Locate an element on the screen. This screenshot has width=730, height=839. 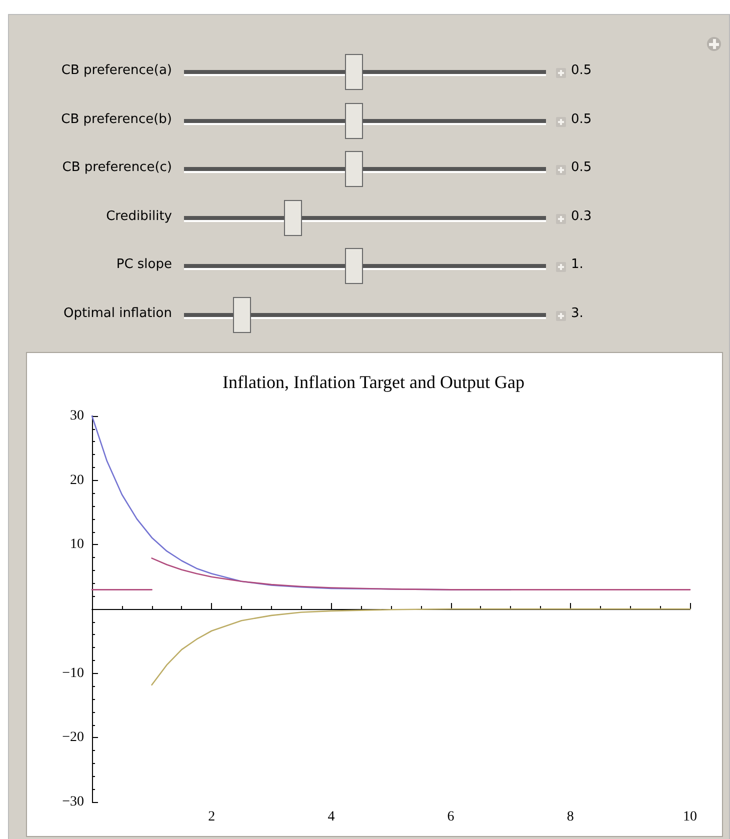
y-tick-label: 30 is located at coordinates (77, 416).